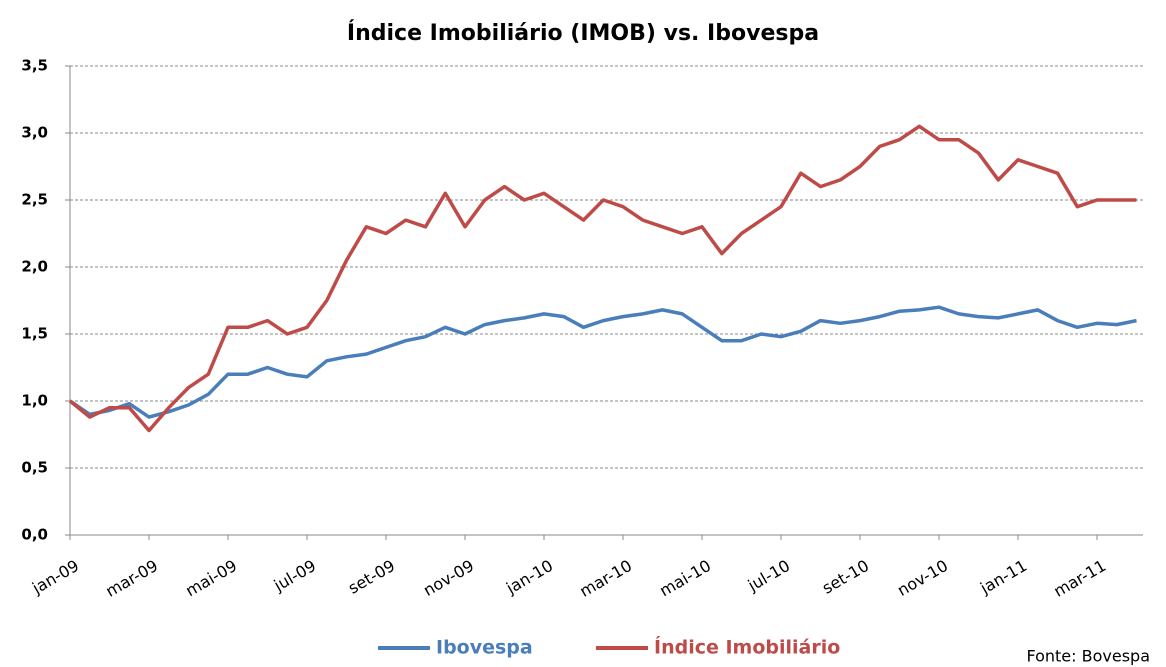 This screenshot has height=667, width=1166. Describe the element at coordinates (845, 577) in the screenshot. I see `x-tick-label: set-10` at that location.